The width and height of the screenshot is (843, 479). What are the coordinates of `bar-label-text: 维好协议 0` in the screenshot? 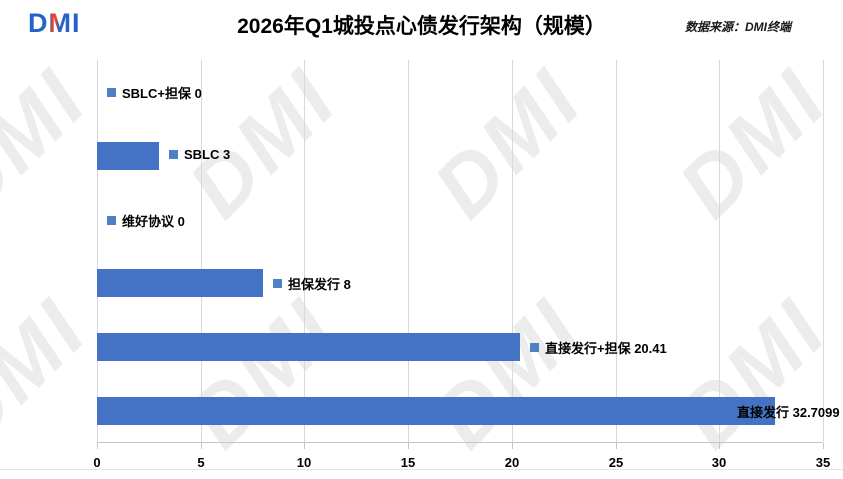 It's located at (153, 221).